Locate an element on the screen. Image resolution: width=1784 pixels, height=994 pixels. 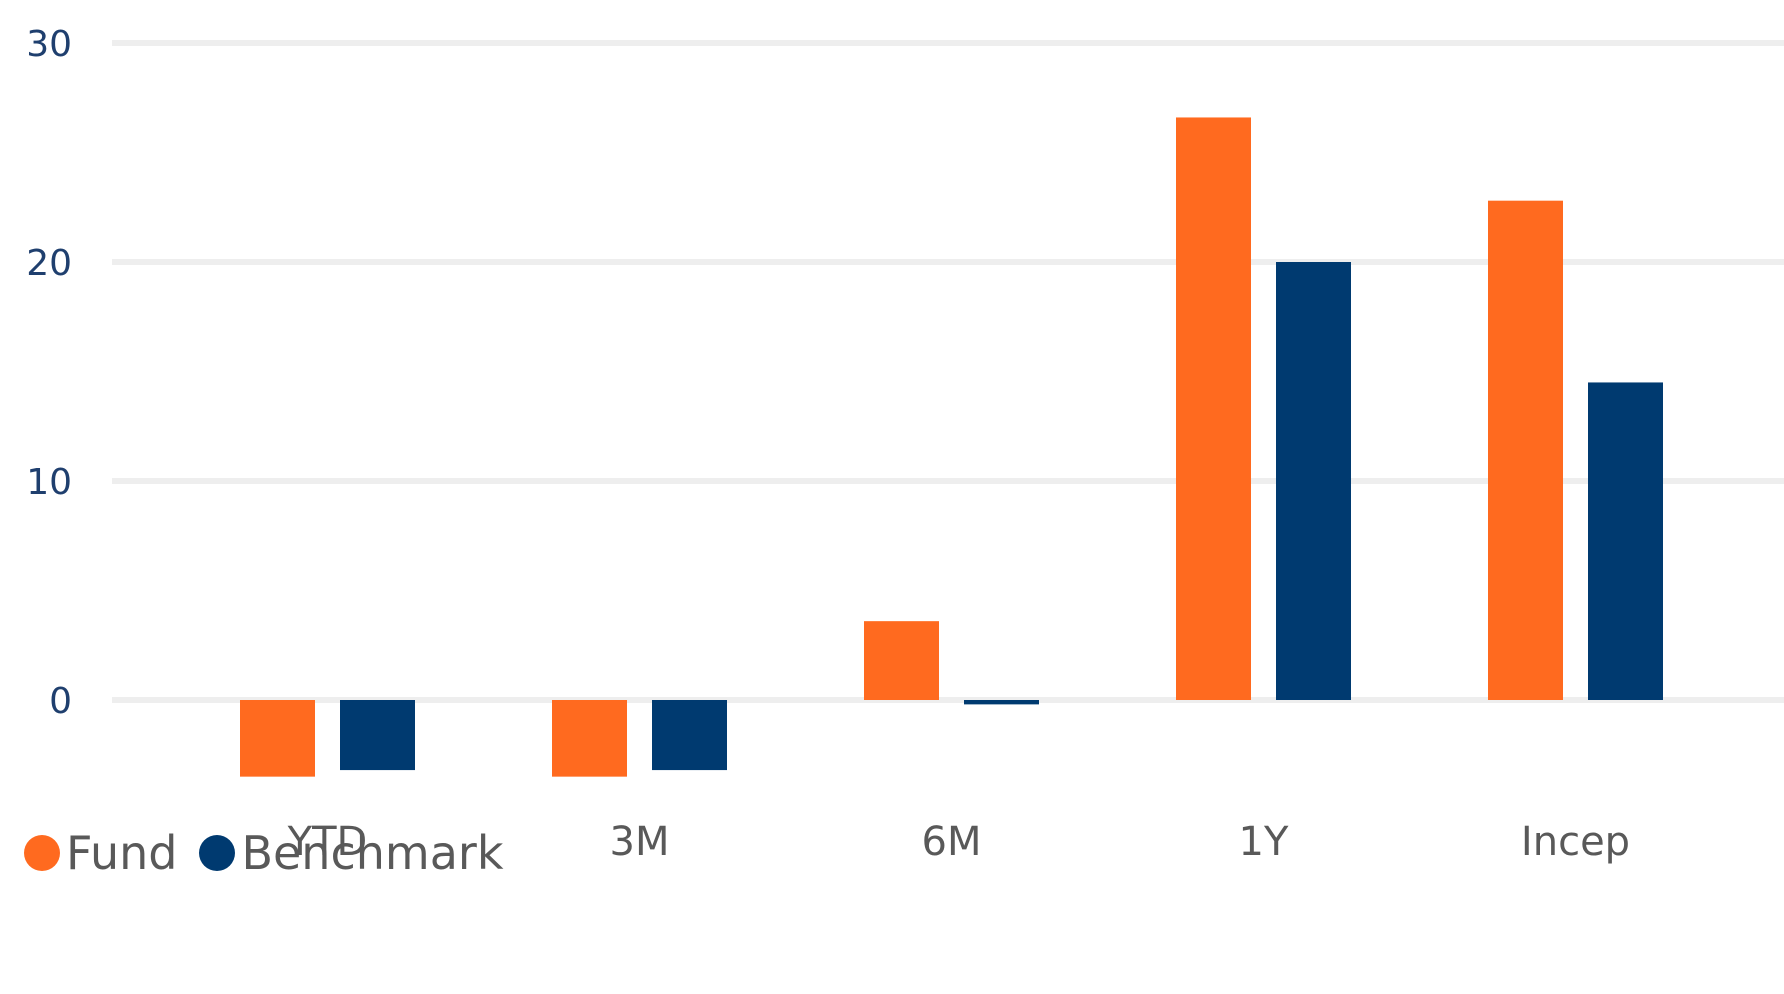
x-tick-label: Incep is located at coordinates (1575, 842).